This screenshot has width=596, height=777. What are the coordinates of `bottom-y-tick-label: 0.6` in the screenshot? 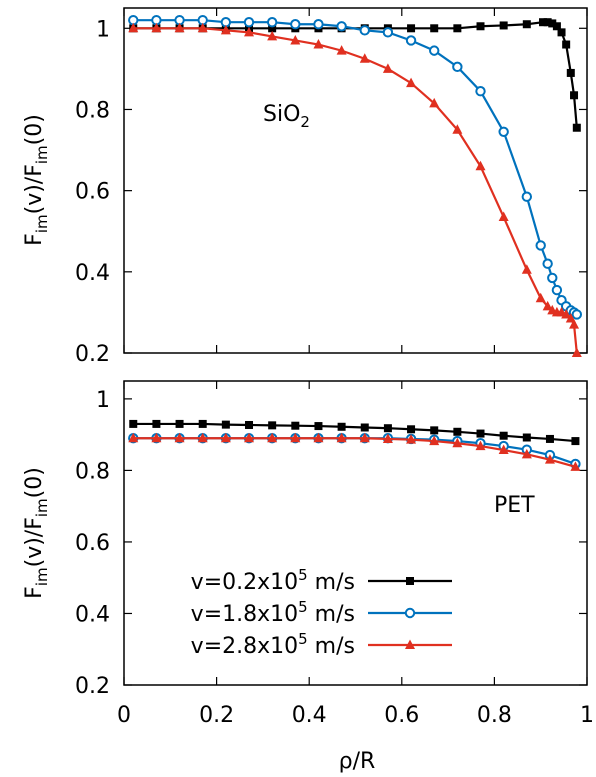 It's located at (92, 543).